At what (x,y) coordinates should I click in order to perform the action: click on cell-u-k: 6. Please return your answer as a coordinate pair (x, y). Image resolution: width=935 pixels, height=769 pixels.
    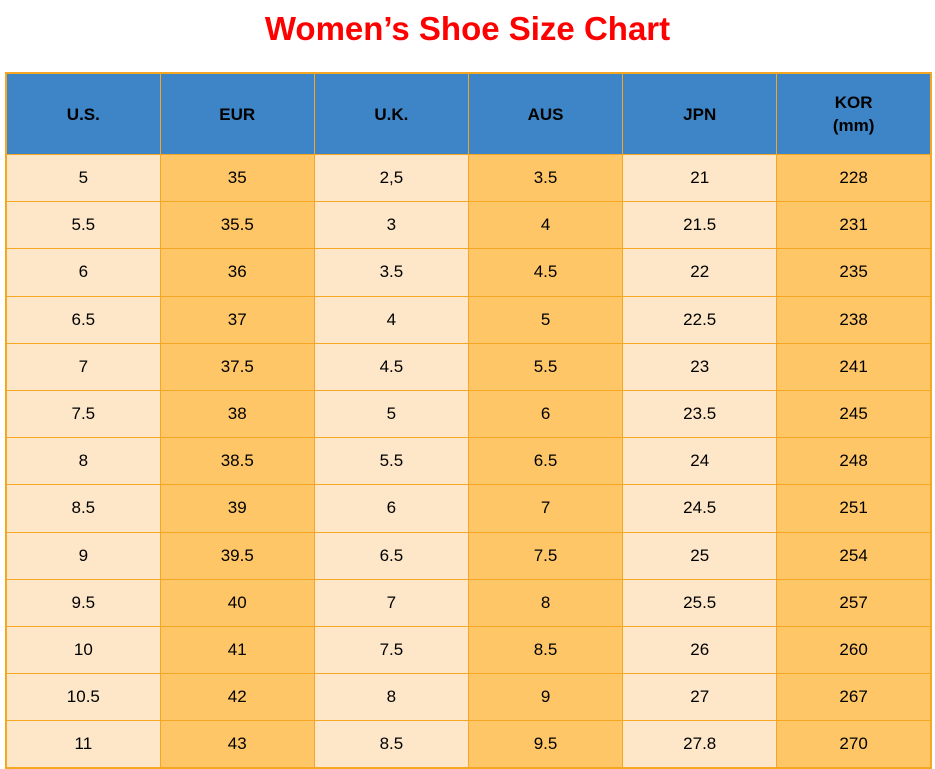
    Looking at the image, I should click on (391, 508).